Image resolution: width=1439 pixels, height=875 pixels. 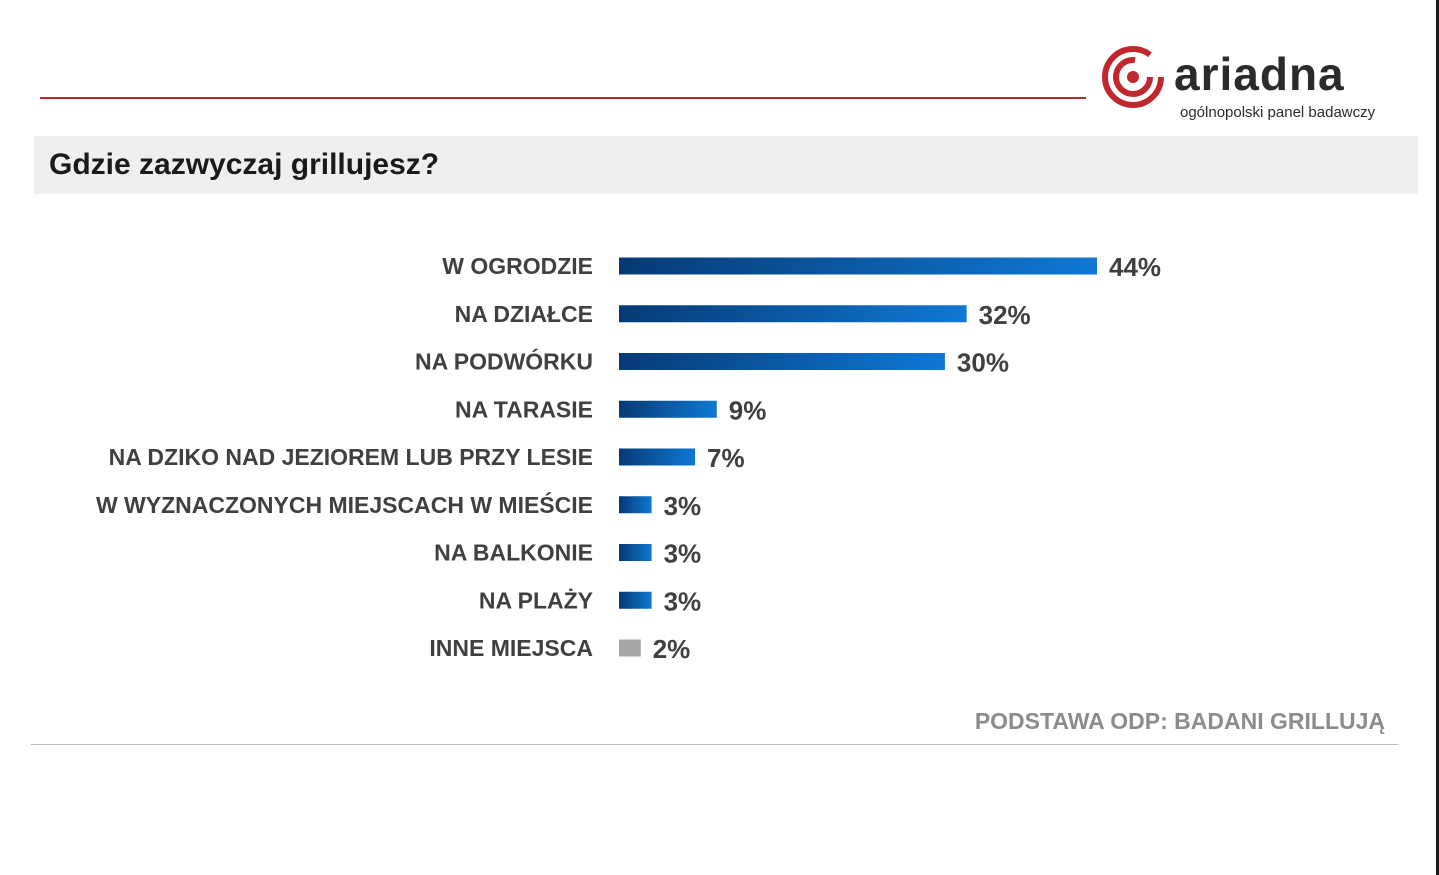 I want to click on category-label: W OGRODZIE, so click(x=517, y=266).